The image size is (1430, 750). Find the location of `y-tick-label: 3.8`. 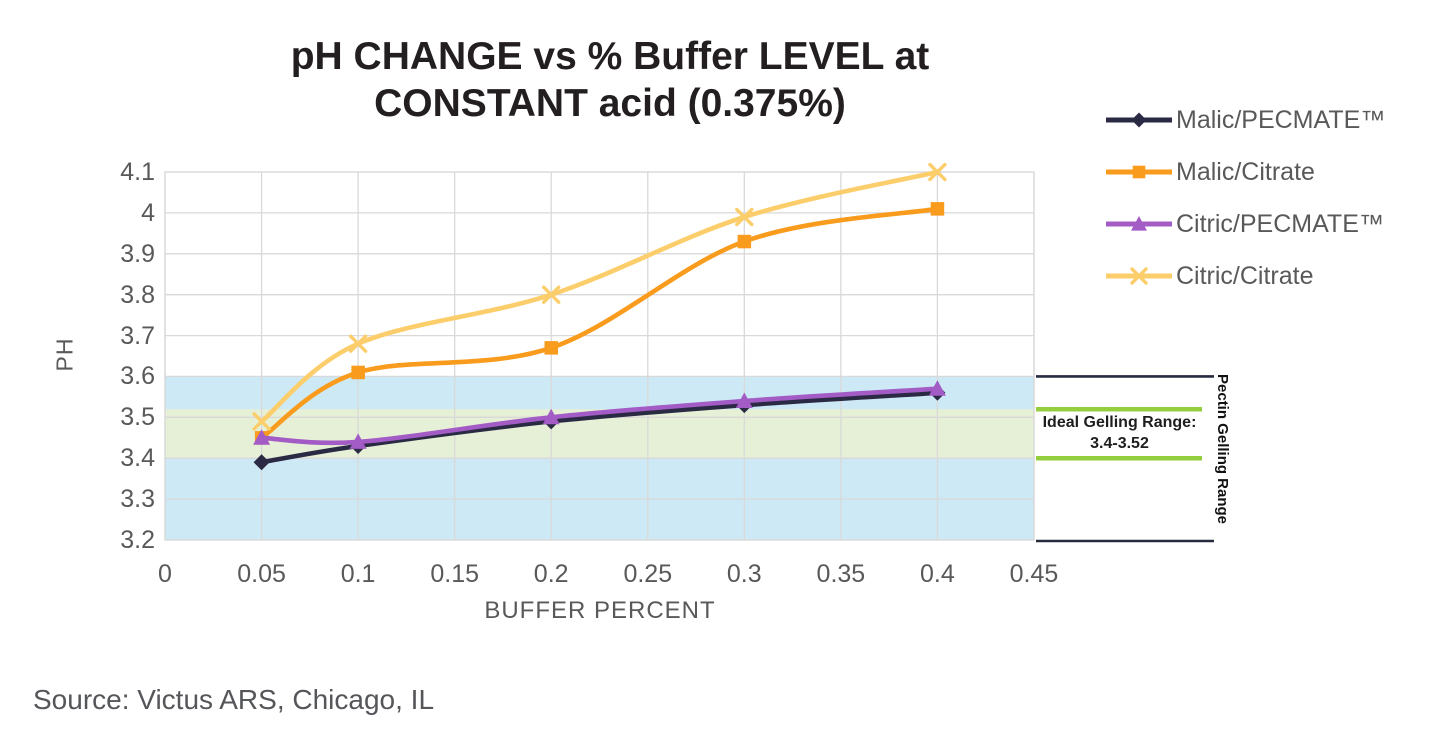

y-tick-label: 3.8 is located at coordinates (137, 294).